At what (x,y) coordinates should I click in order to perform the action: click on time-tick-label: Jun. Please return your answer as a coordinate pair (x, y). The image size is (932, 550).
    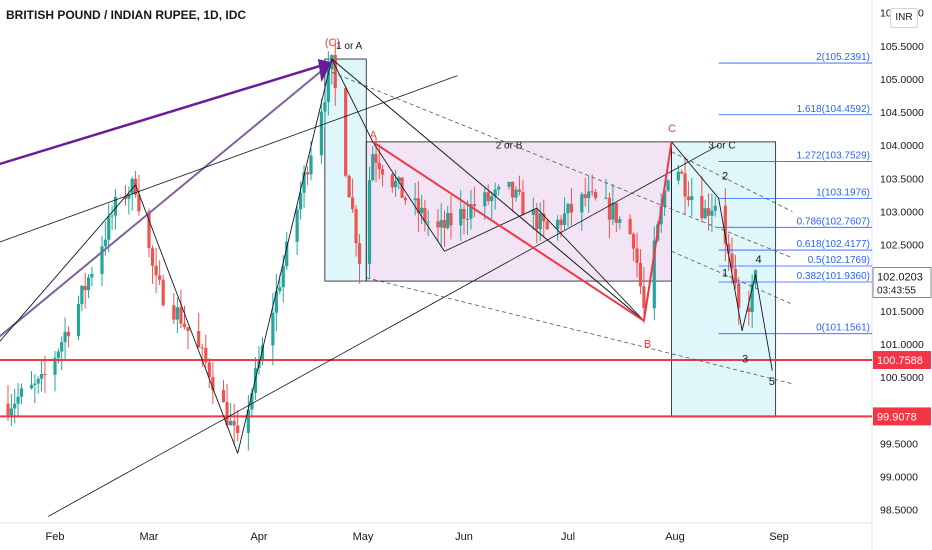
    Looking at the image, I should click on (464, 537).